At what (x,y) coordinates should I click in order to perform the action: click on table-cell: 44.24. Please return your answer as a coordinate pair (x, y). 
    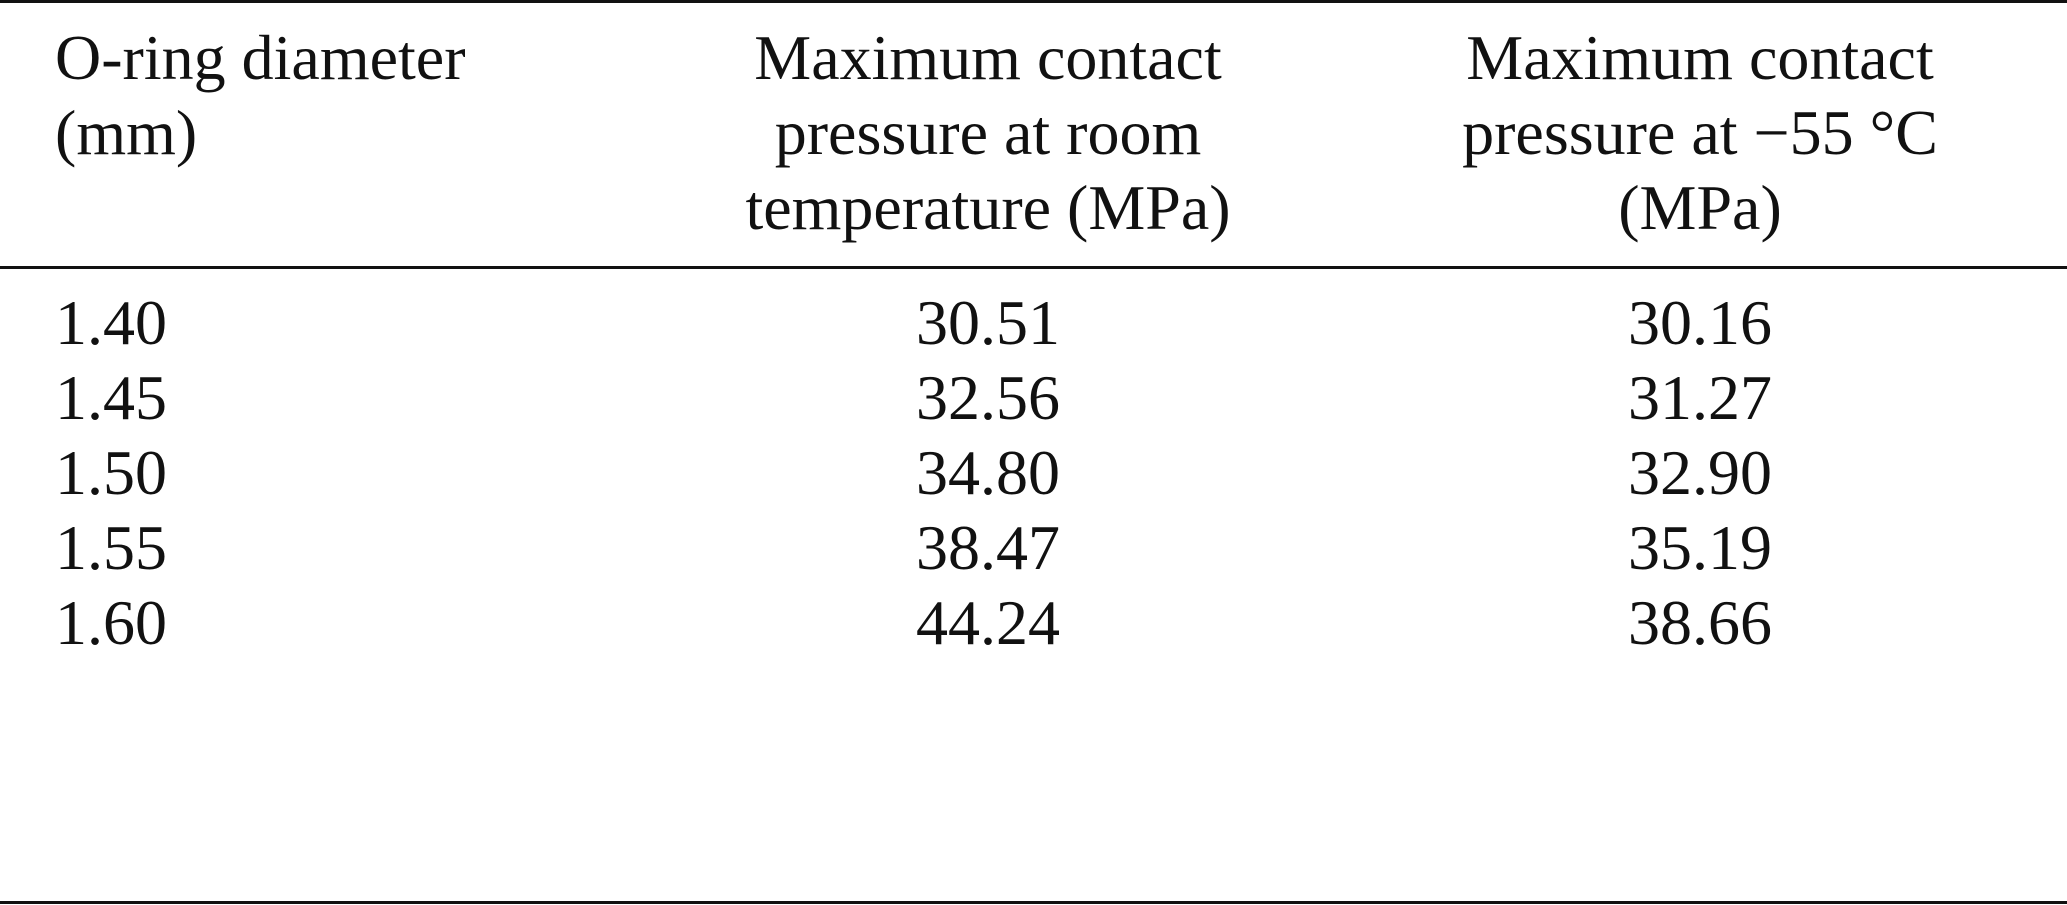
    Looking at the image, I should click on (988, 622).